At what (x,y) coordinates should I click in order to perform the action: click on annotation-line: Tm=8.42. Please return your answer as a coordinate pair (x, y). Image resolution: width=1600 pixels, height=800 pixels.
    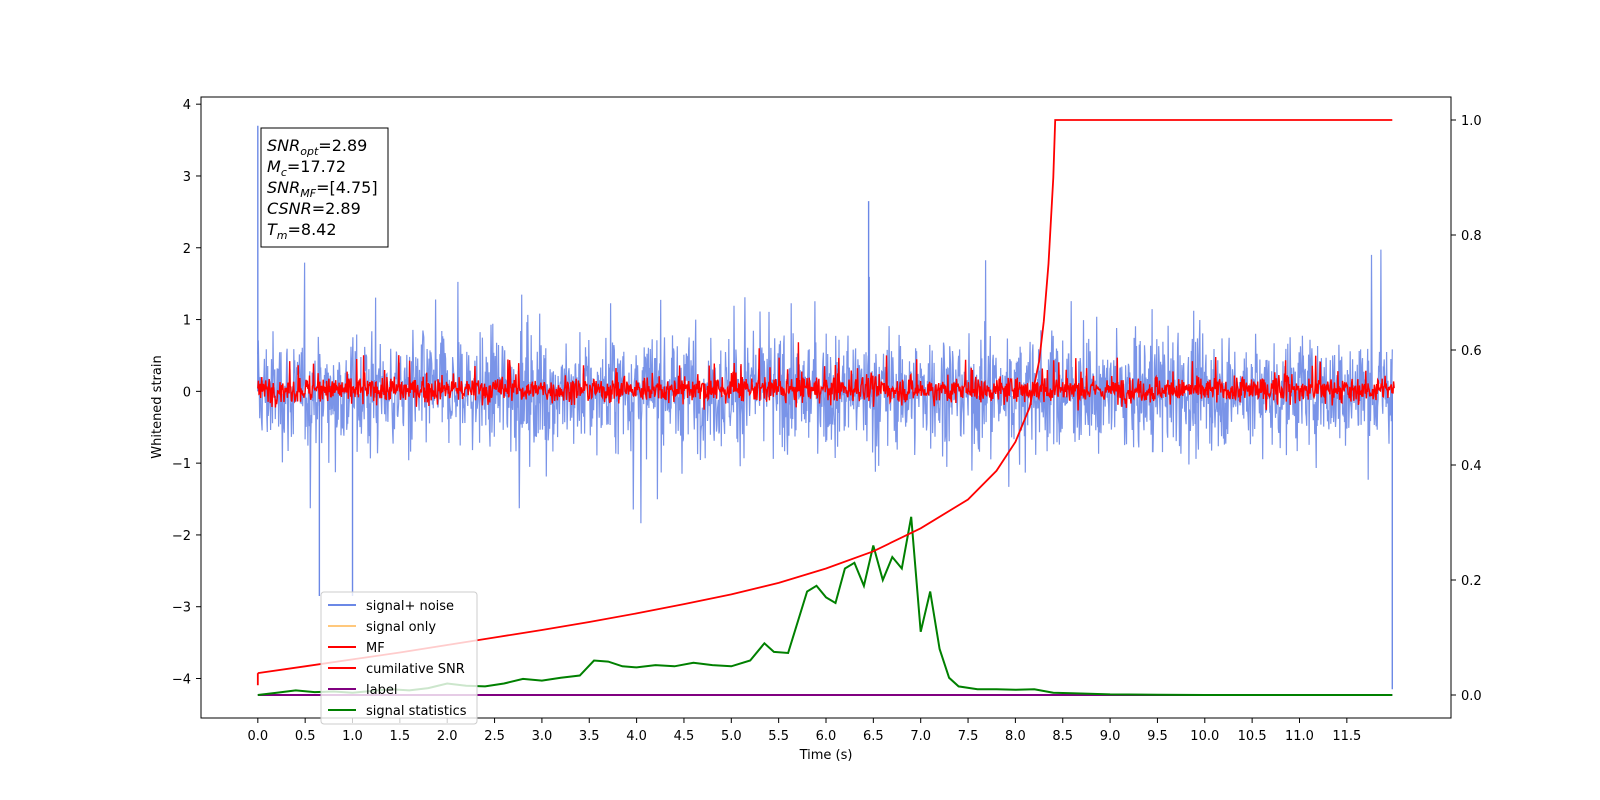
    Looking at the image, I should click on (302, 231).